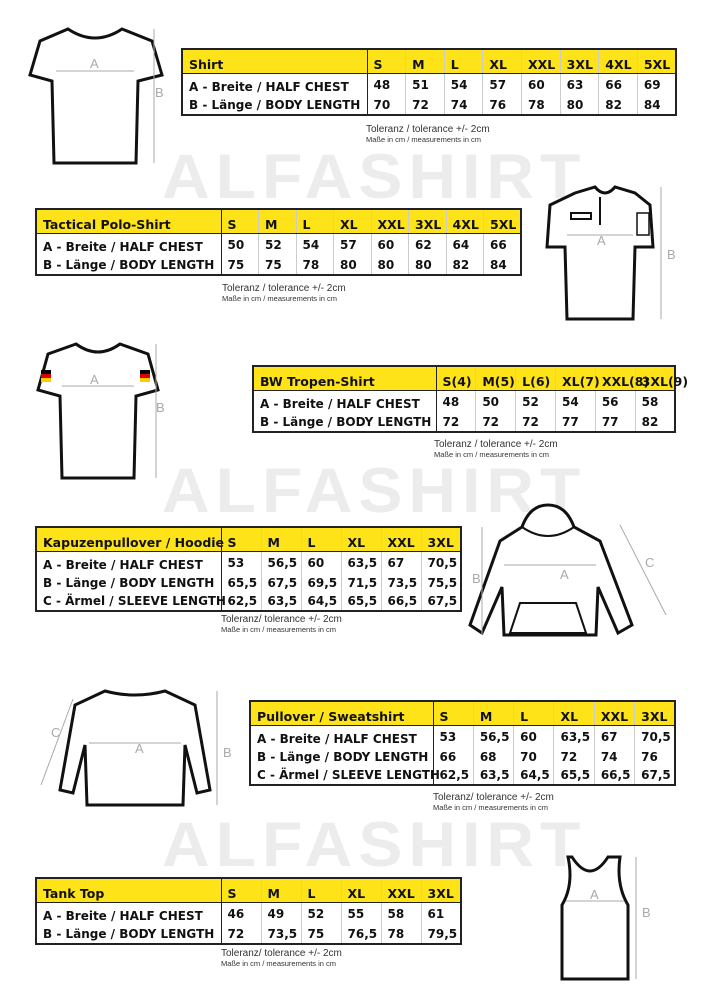 This screenshot has height=1000, width=708. Describe the element at coordinates (463, 105) in the screenshot. I see `measurement-value: 74` at that location.